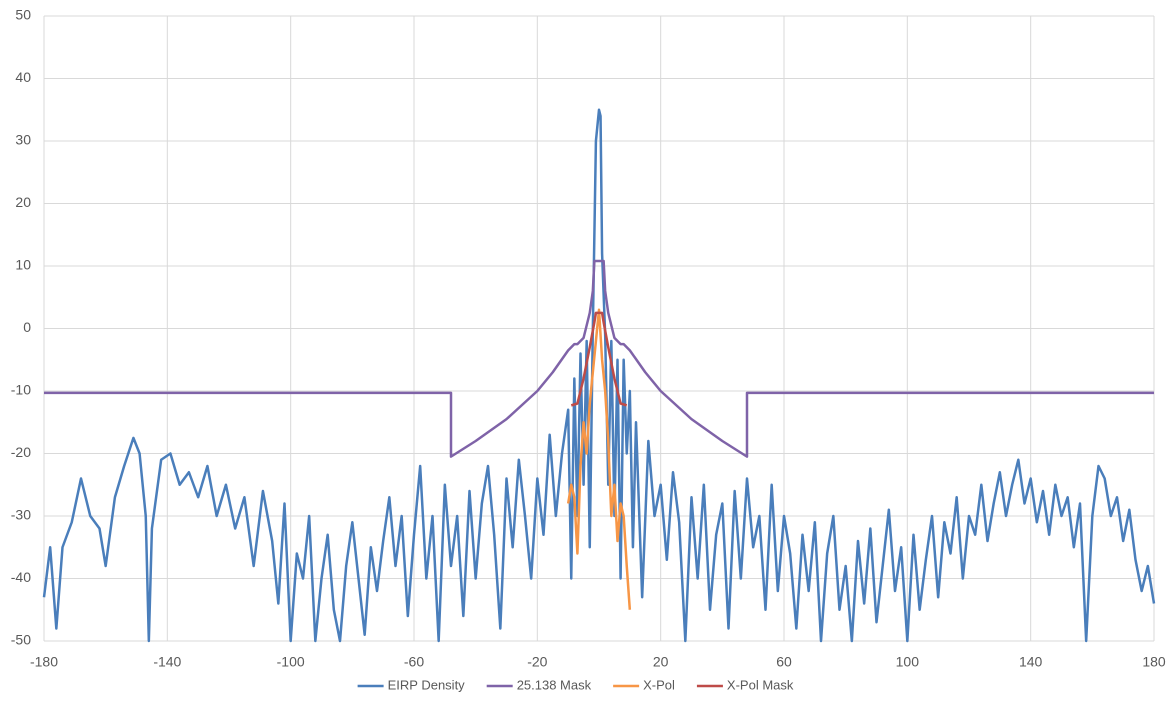  I want to click on y-tick-label: -40, so click(21, 577).